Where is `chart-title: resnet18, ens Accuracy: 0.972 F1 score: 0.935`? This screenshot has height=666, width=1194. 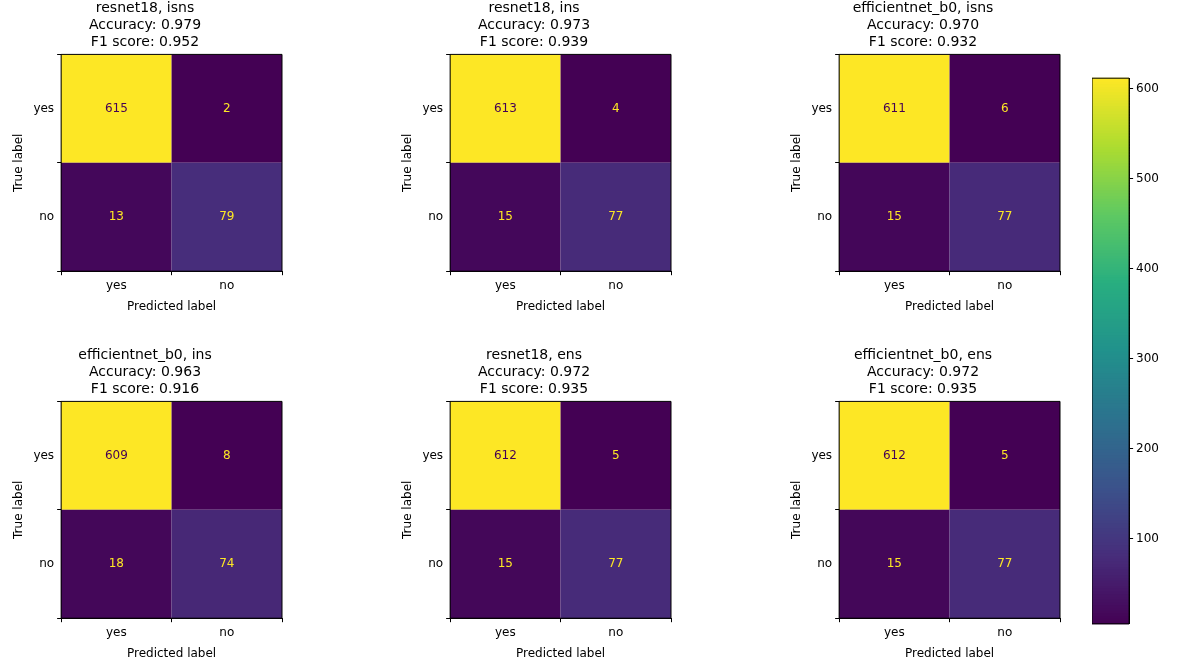 chart-title: resnet18, ens Accuracy: 0.972 F1 score: 0.935 is located at coordinates (534, 371).